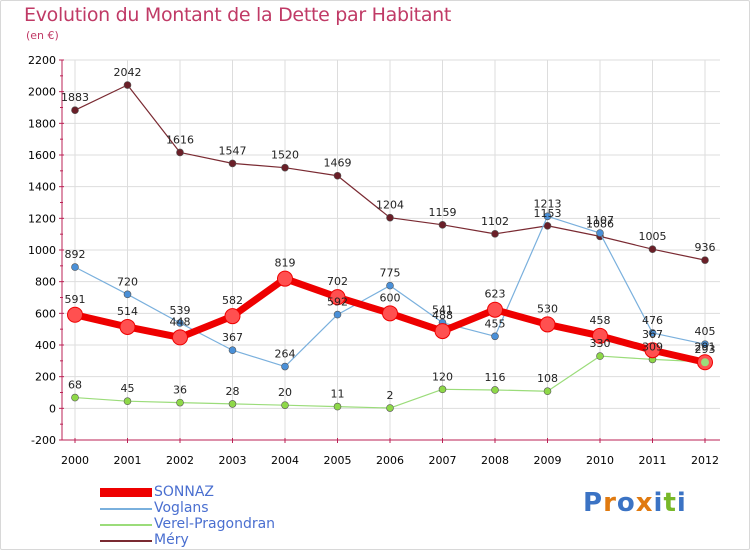 The height and width of the screenshot is (550, 750). What do you see at coordinates (390, 273) in the screenshot?
I see `data-label-voglans: 775` at bounding box center [390, 273].